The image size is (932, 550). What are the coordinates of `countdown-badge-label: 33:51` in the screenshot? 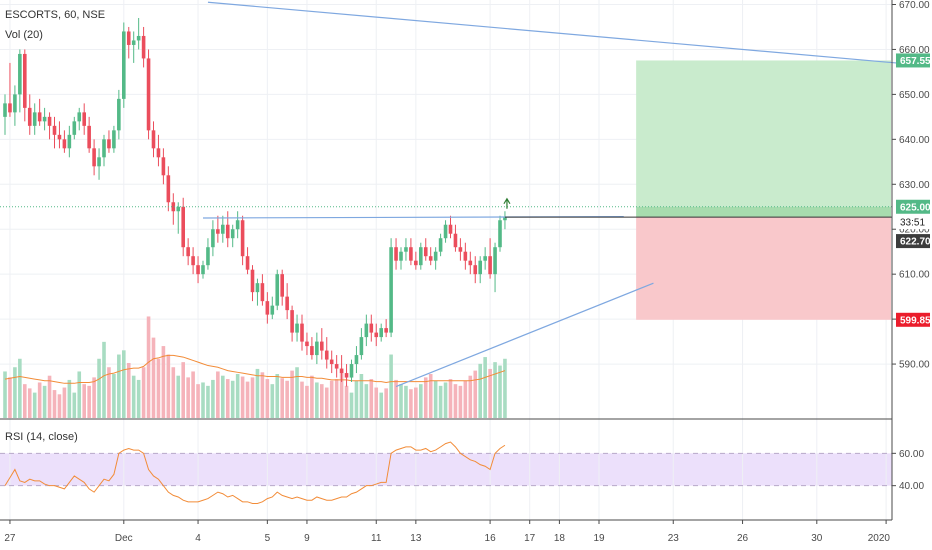 It's located at (912, 223).